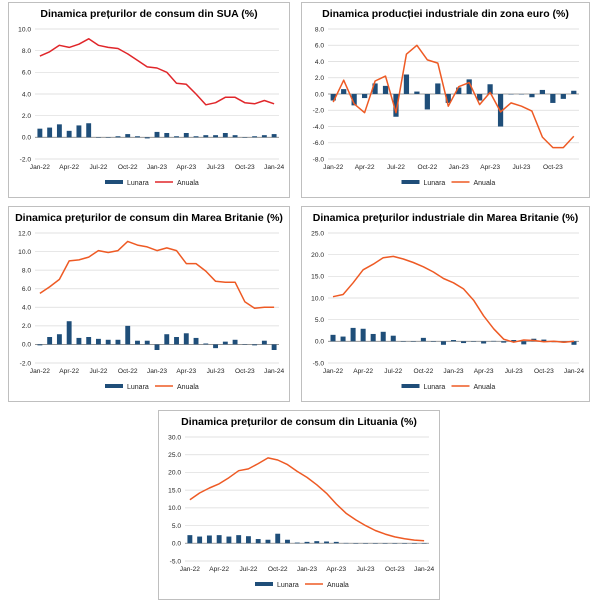  What do you see at coordinates (317, 233) in the screenshot?
I see `y-tick-label: 25.0` at bounding box center [317, 233].